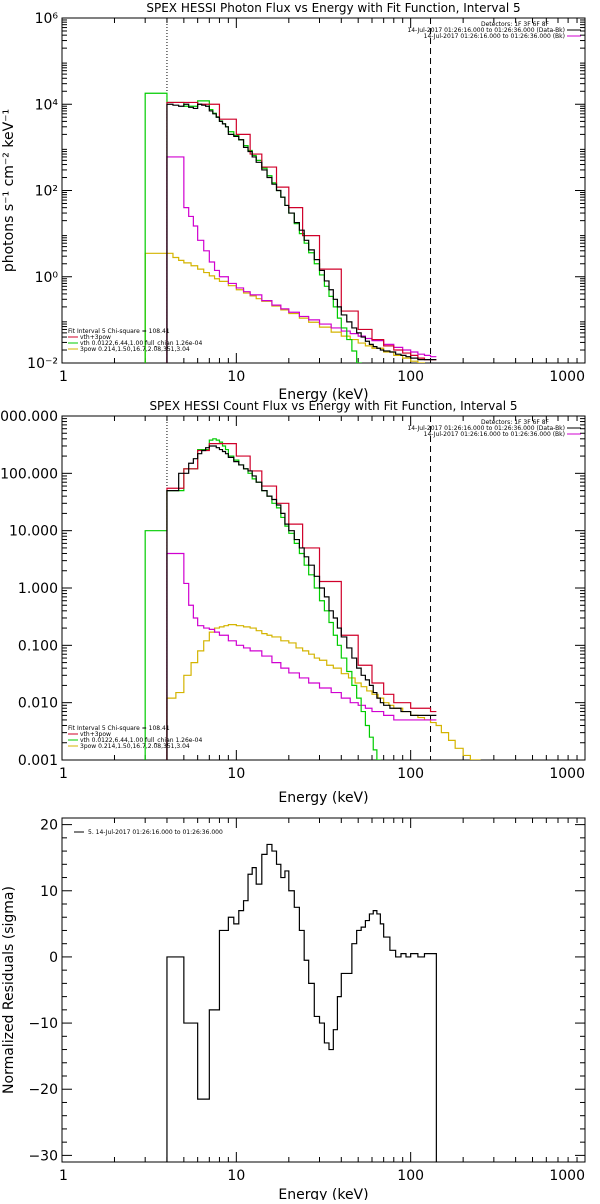  What do you see at coordinates (42, 364) in the screenshot?
I see `y-tick-label: 10⁻²` at bounding box center [42, 364].